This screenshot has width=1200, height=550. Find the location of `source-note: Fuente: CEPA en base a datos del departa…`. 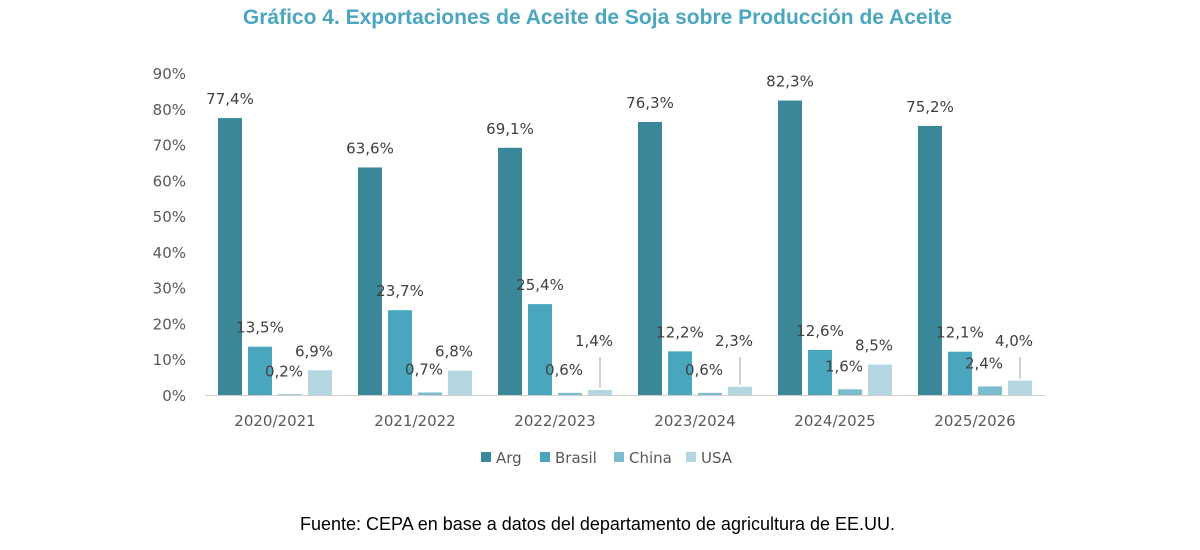

source-note: Fuente: CEPA en base a datos del departa… is located at coordinates (597, 524).